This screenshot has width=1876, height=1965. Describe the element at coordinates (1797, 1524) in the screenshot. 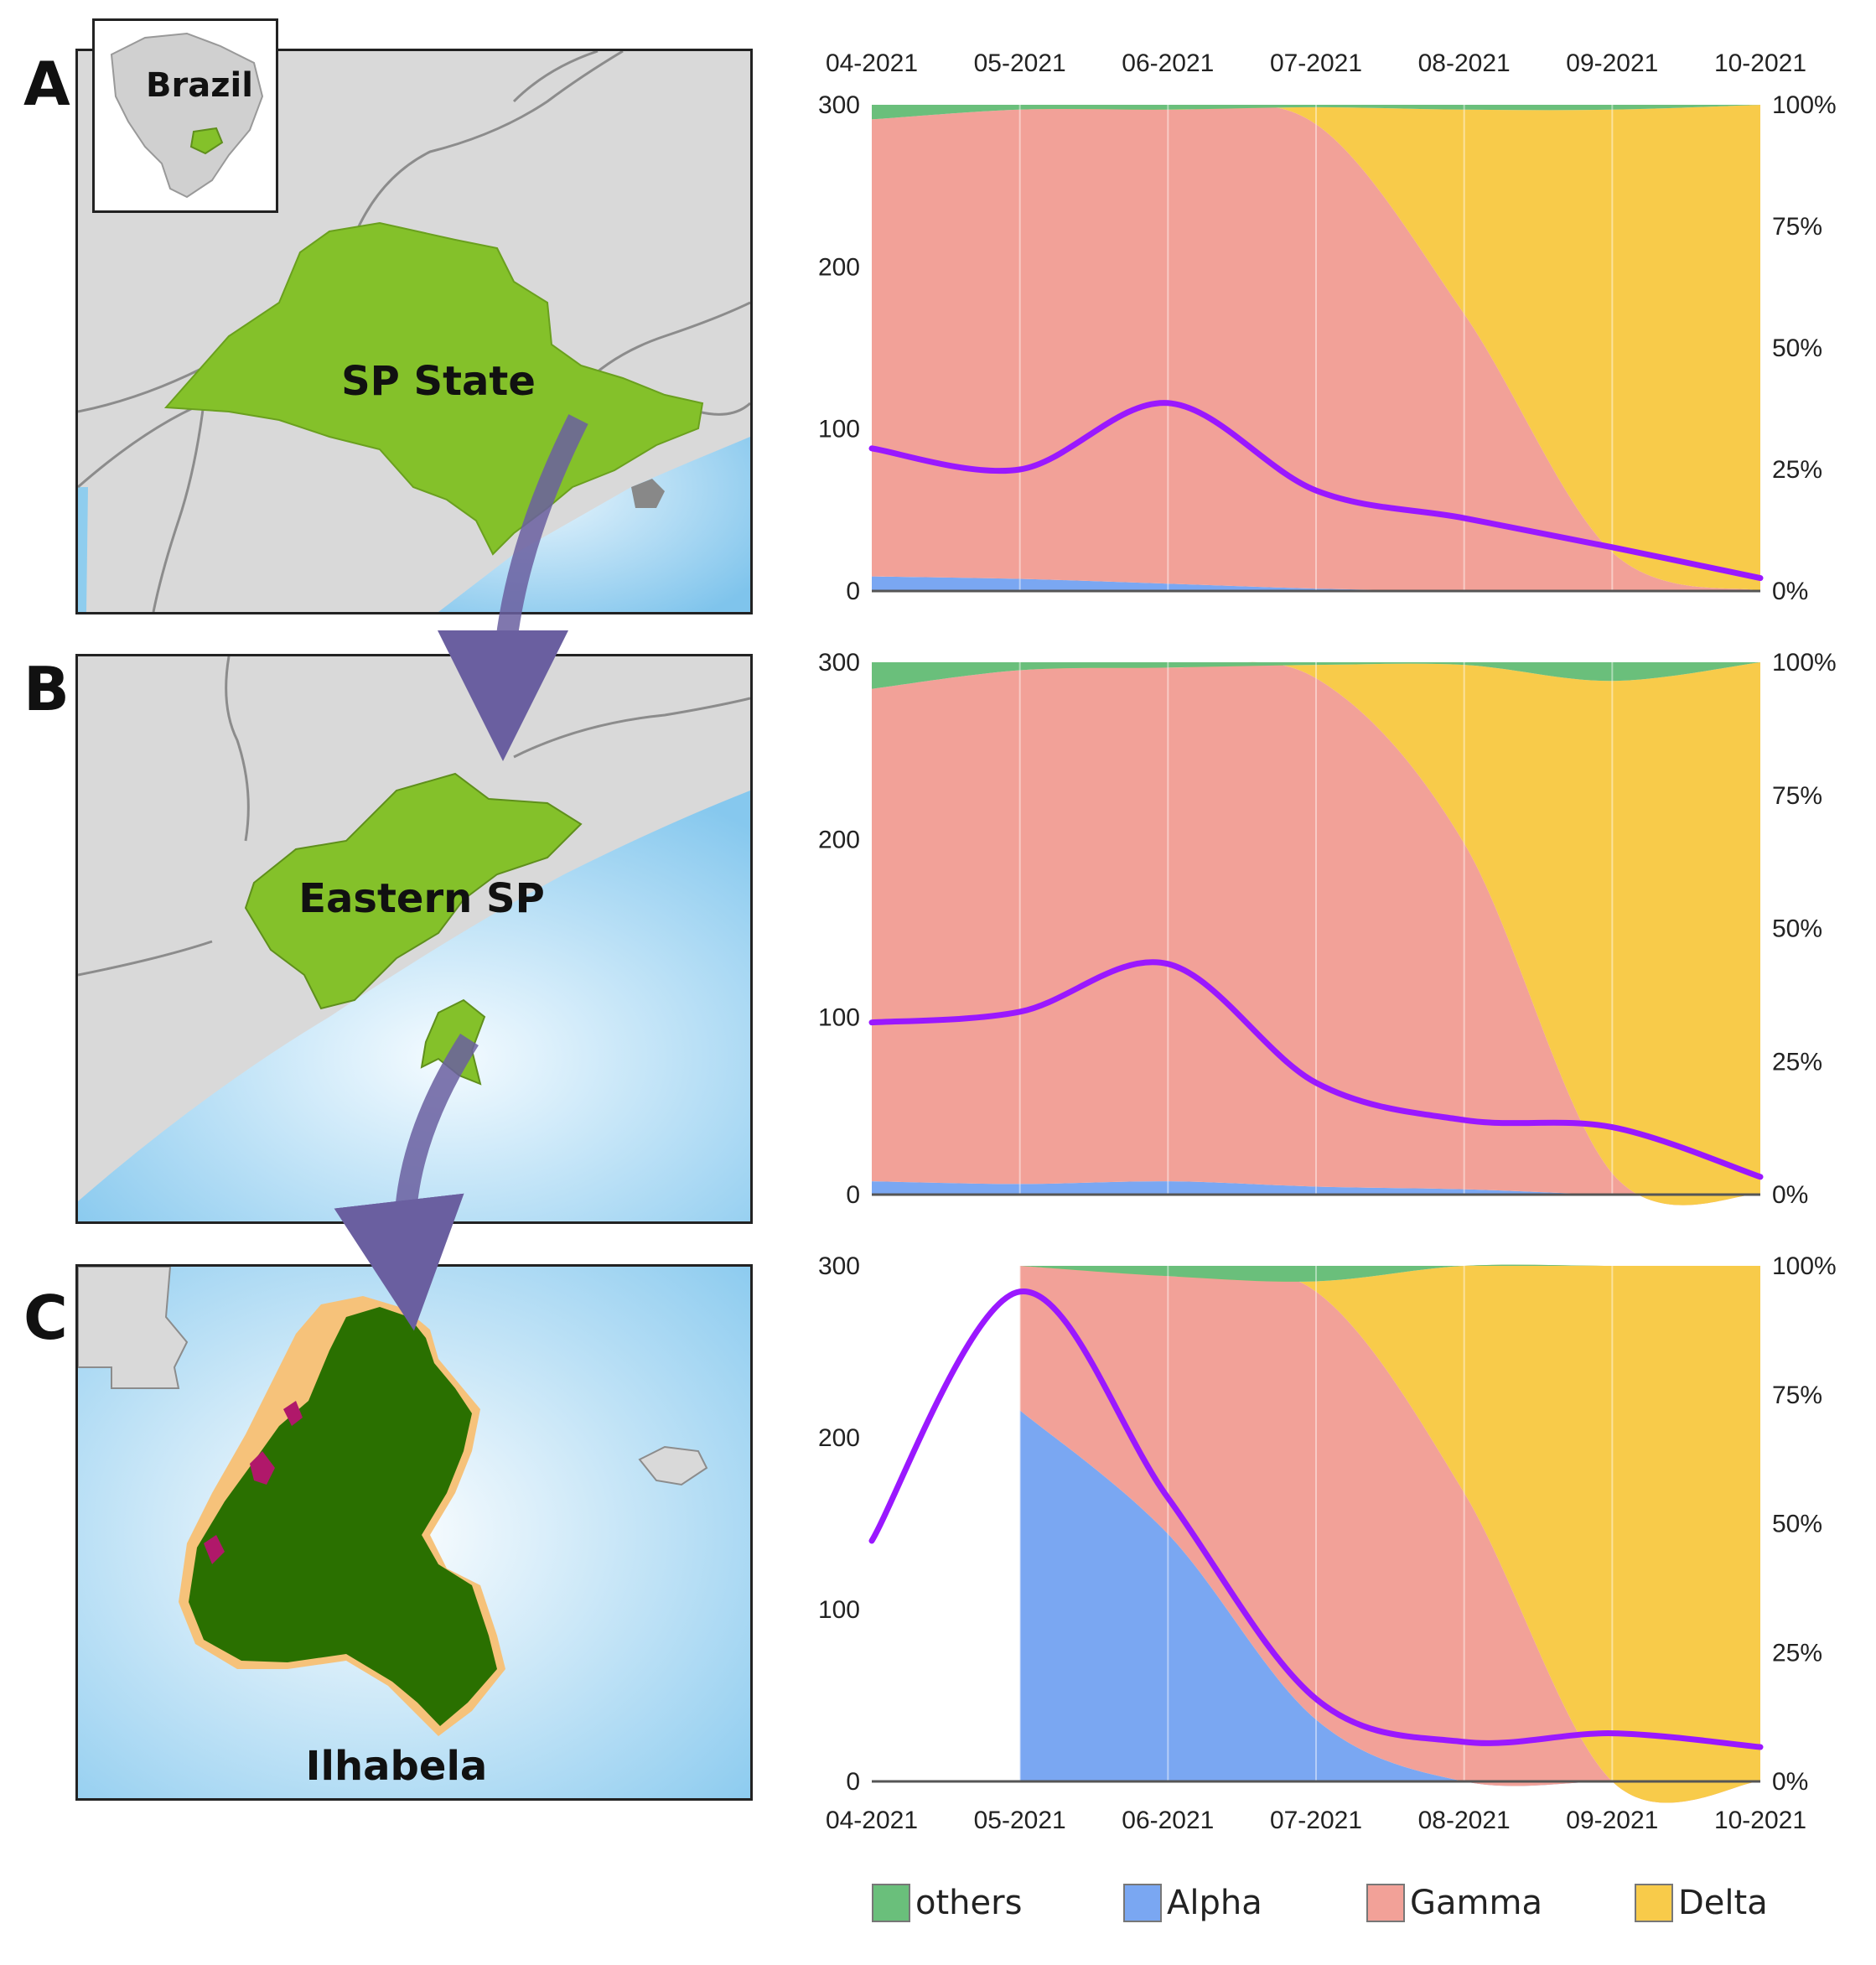

I see `right-tick-c-2: 50%` at that location.